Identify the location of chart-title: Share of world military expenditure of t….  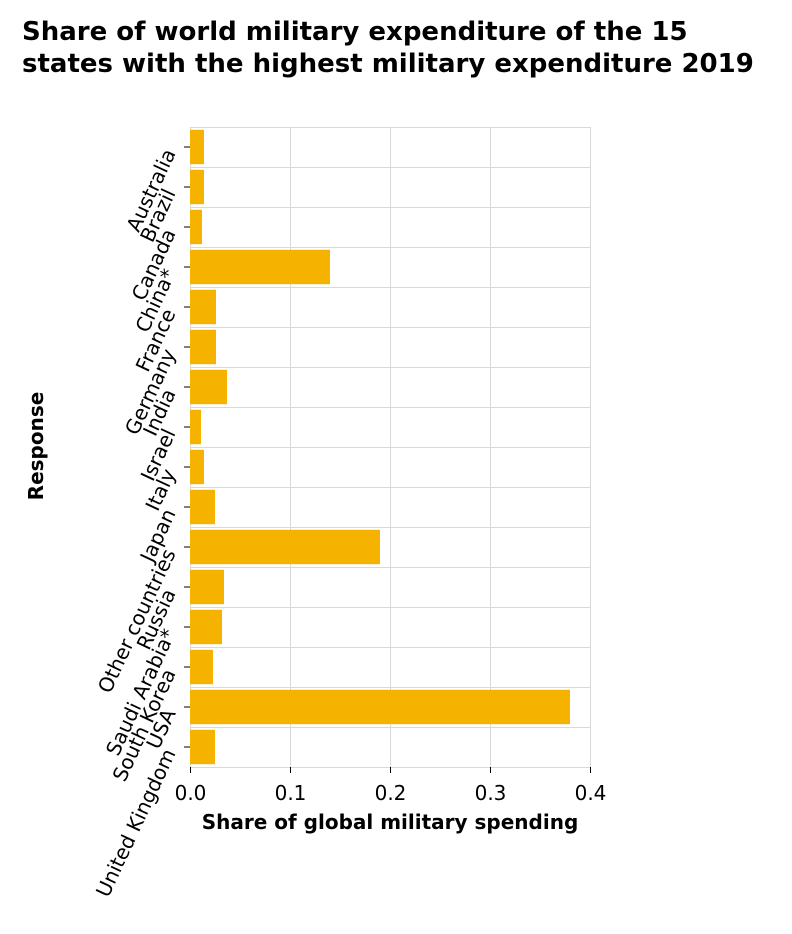
(388, 48).